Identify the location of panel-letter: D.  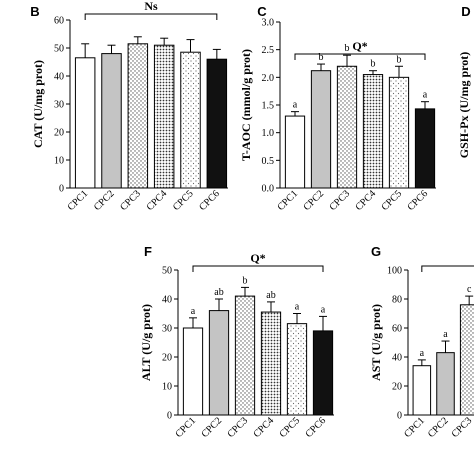
(465, 11).